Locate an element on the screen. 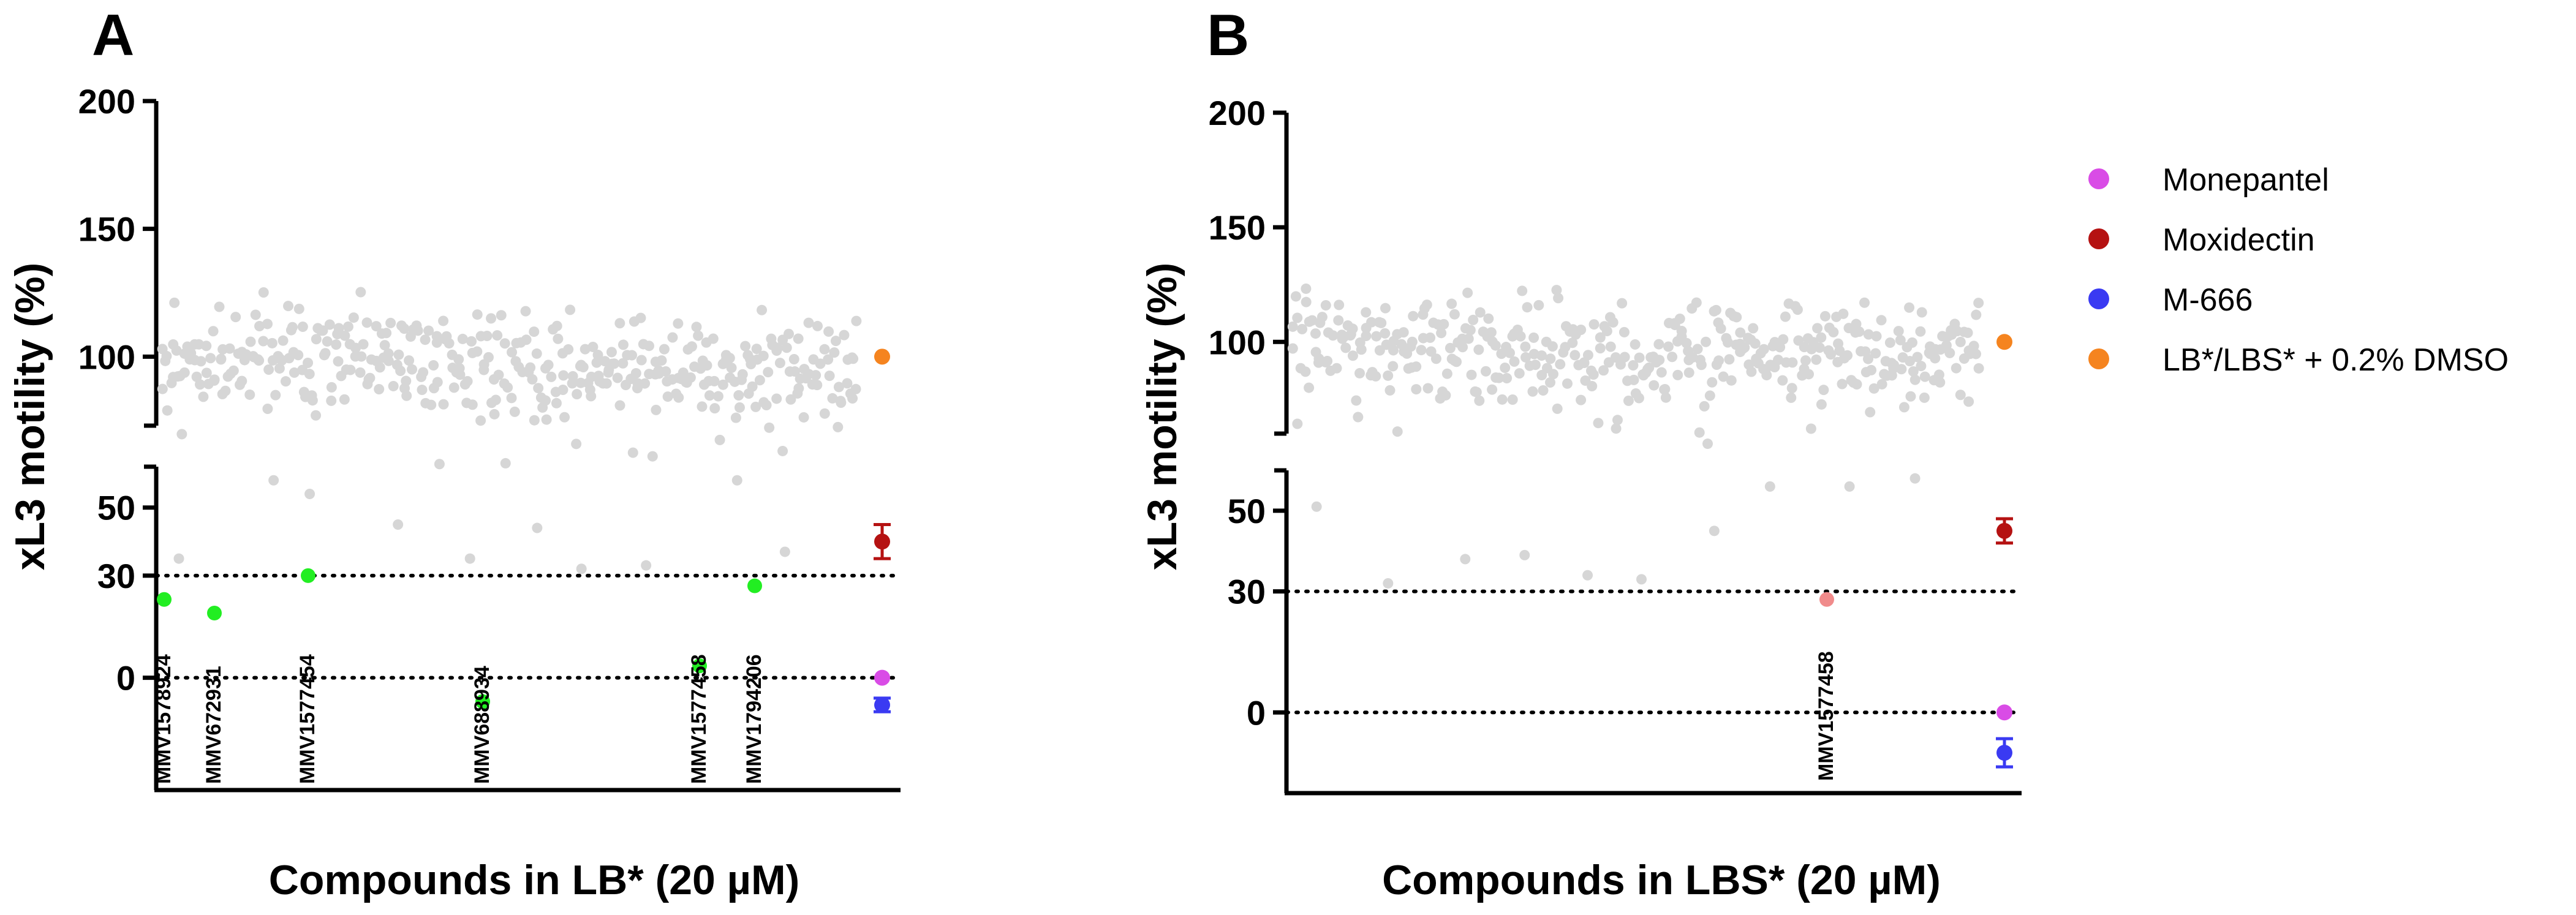  panel-a-hit-label: MMV1578924 is located at coordinates (163, 719).